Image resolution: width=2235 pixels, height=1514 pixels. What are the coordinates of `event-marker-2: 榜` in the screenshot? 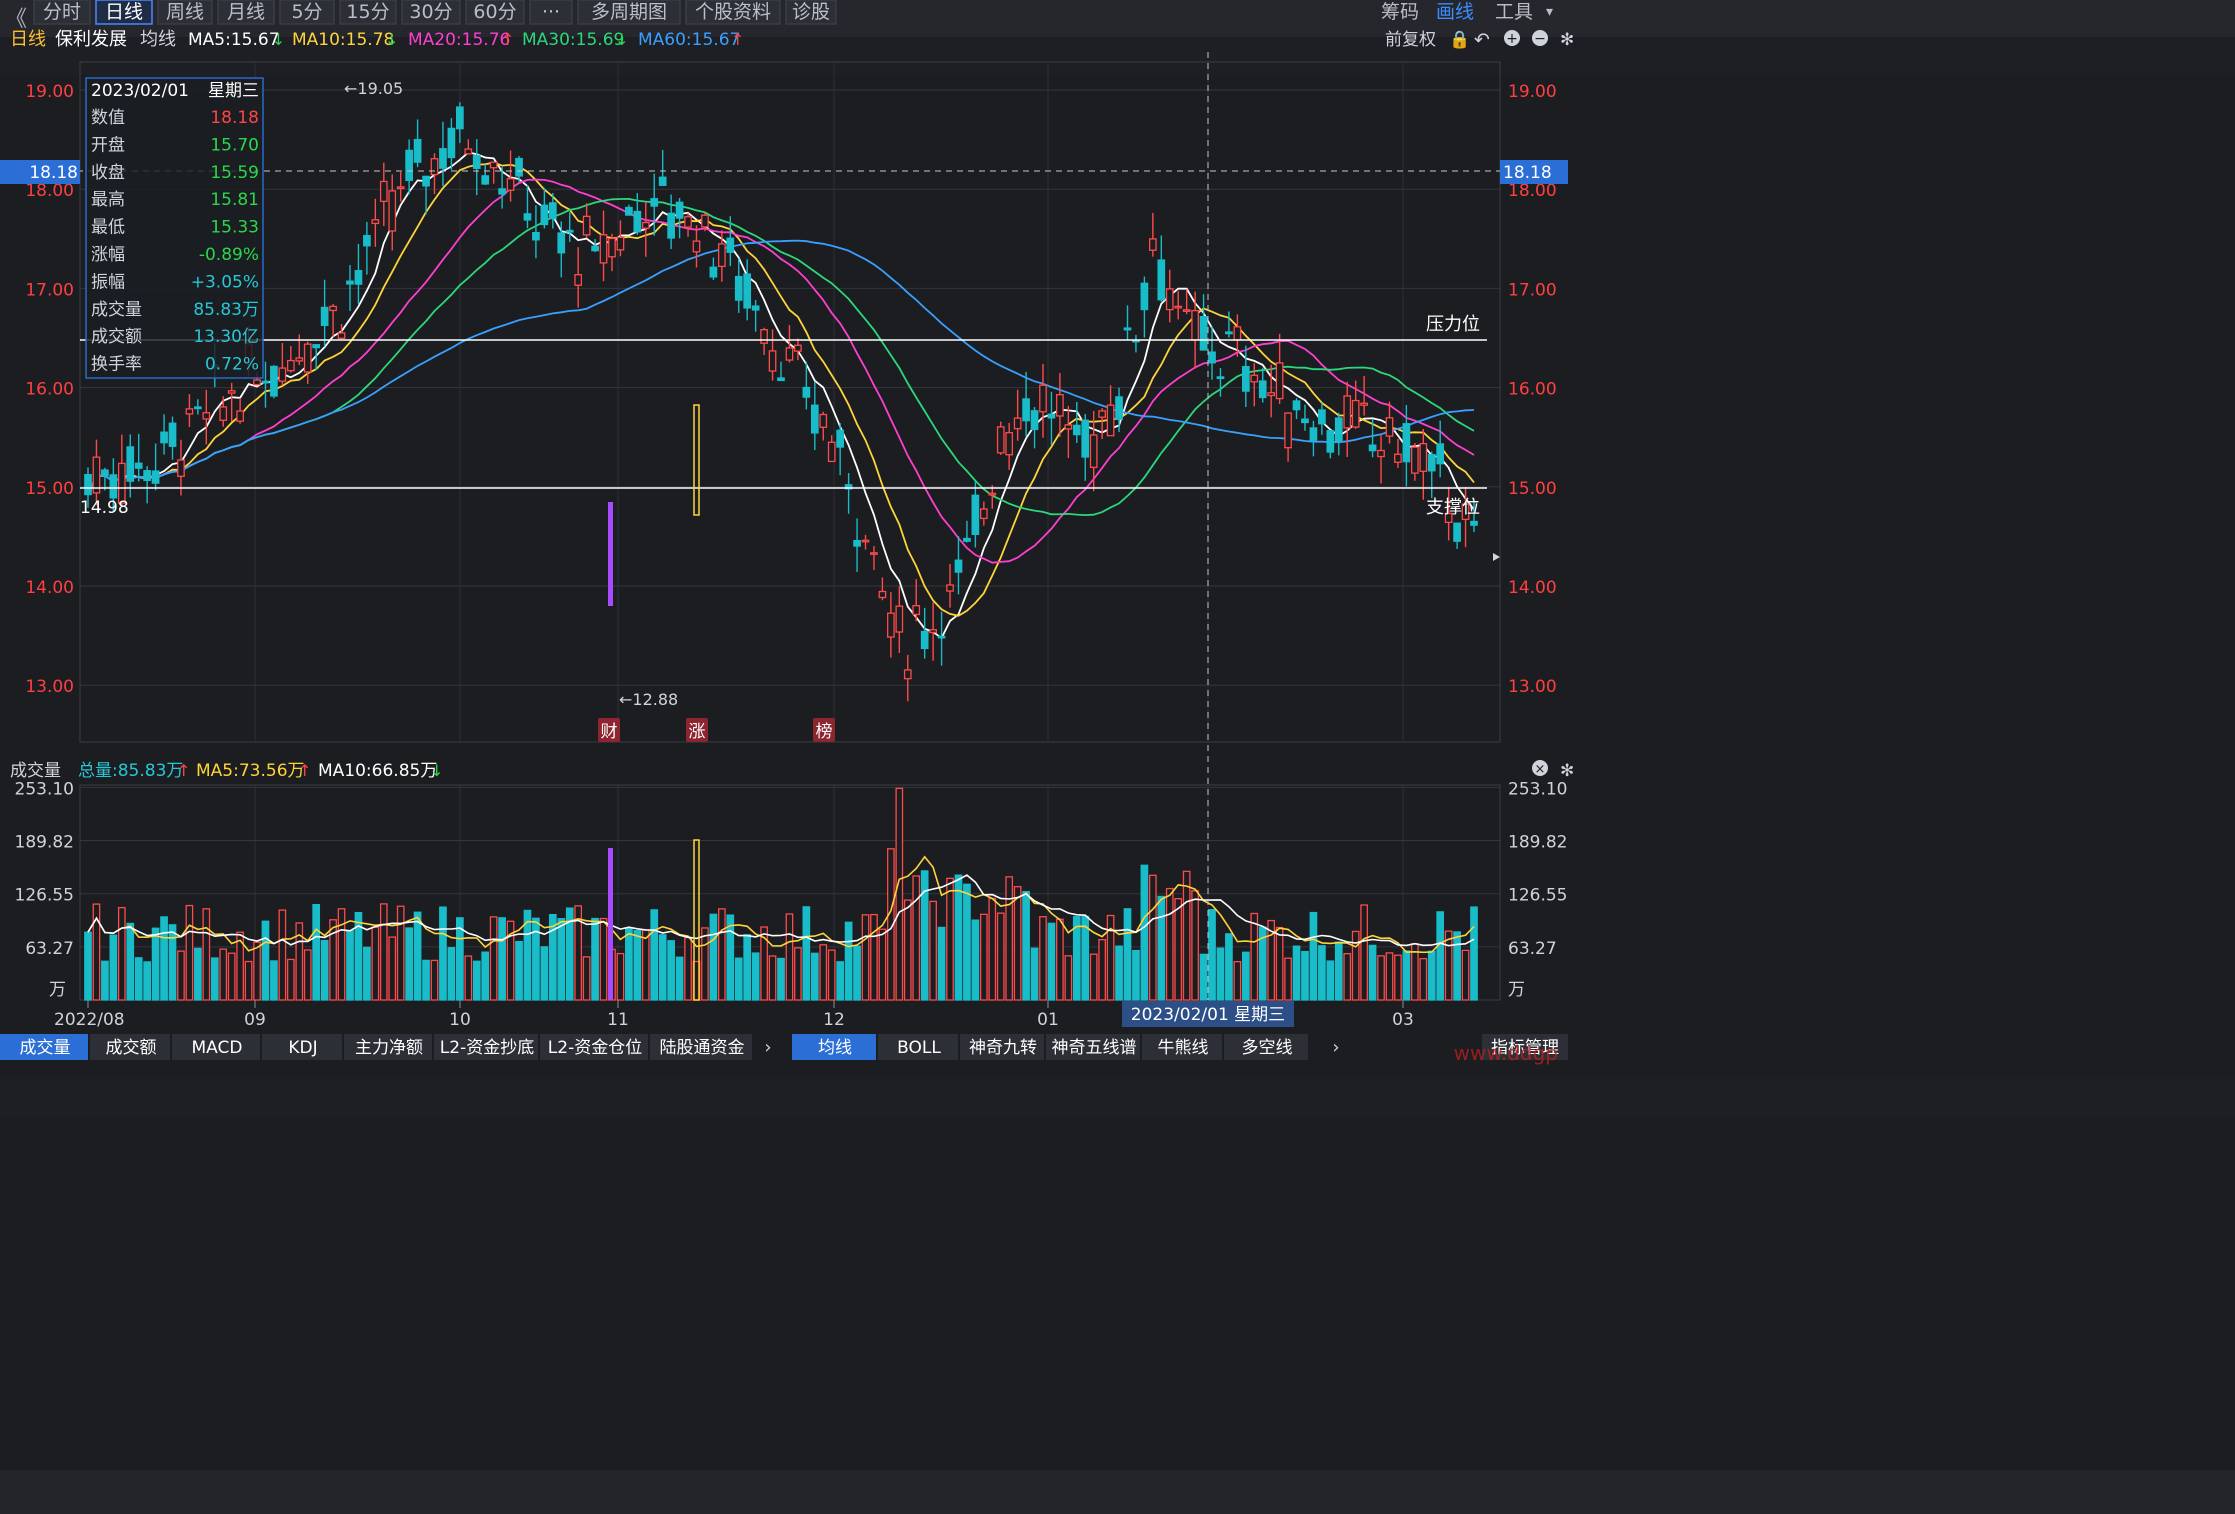 It's located at (824, 730).